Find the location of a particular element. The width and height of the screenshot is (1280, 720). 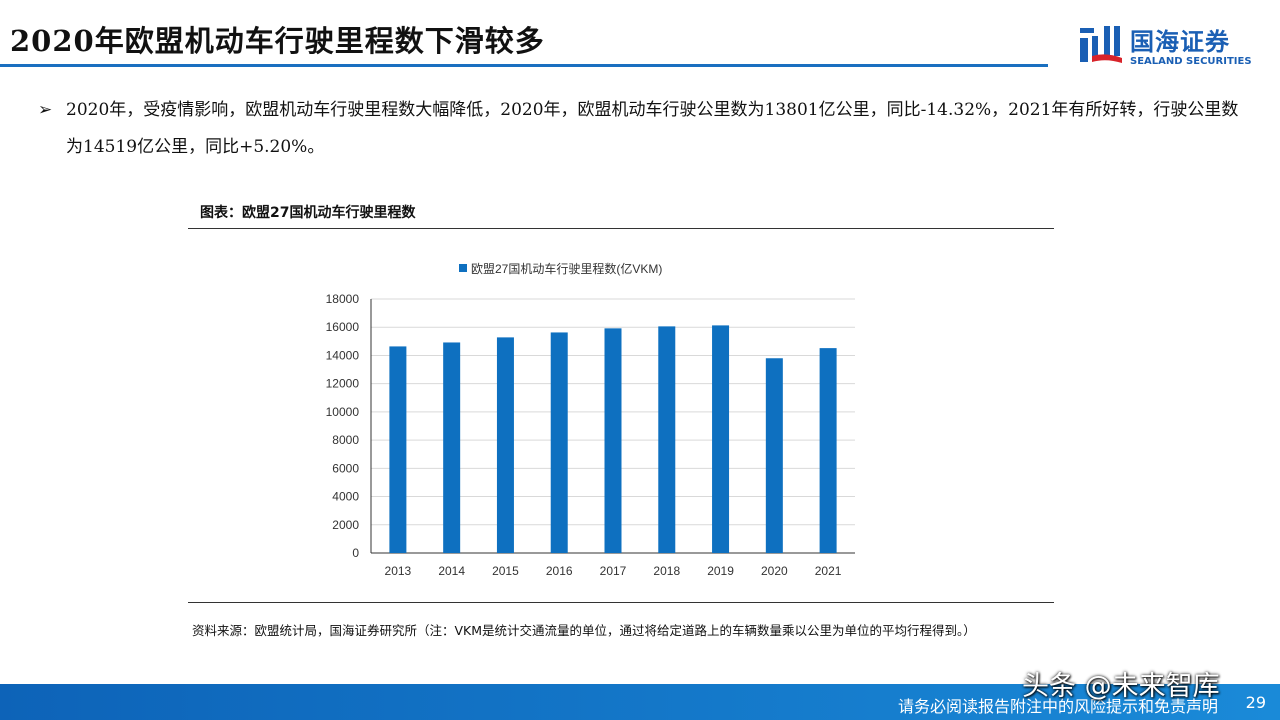

y-tick-label: 0 is located at coordinates (355, 553).